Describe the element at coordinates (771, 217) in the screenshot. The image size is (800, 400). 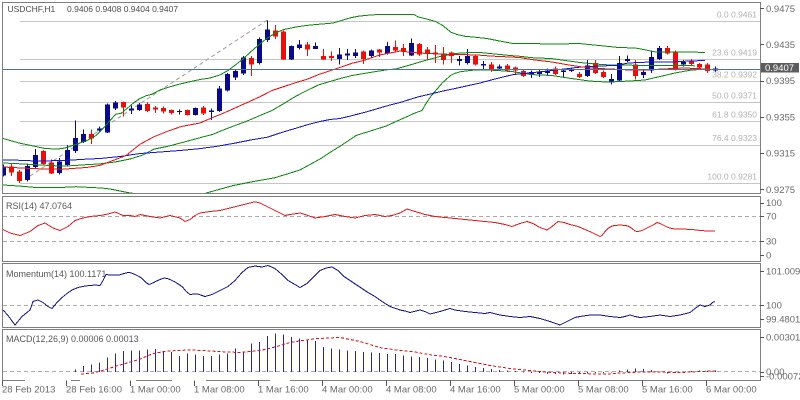
I see `svg-text: 70` at that location.